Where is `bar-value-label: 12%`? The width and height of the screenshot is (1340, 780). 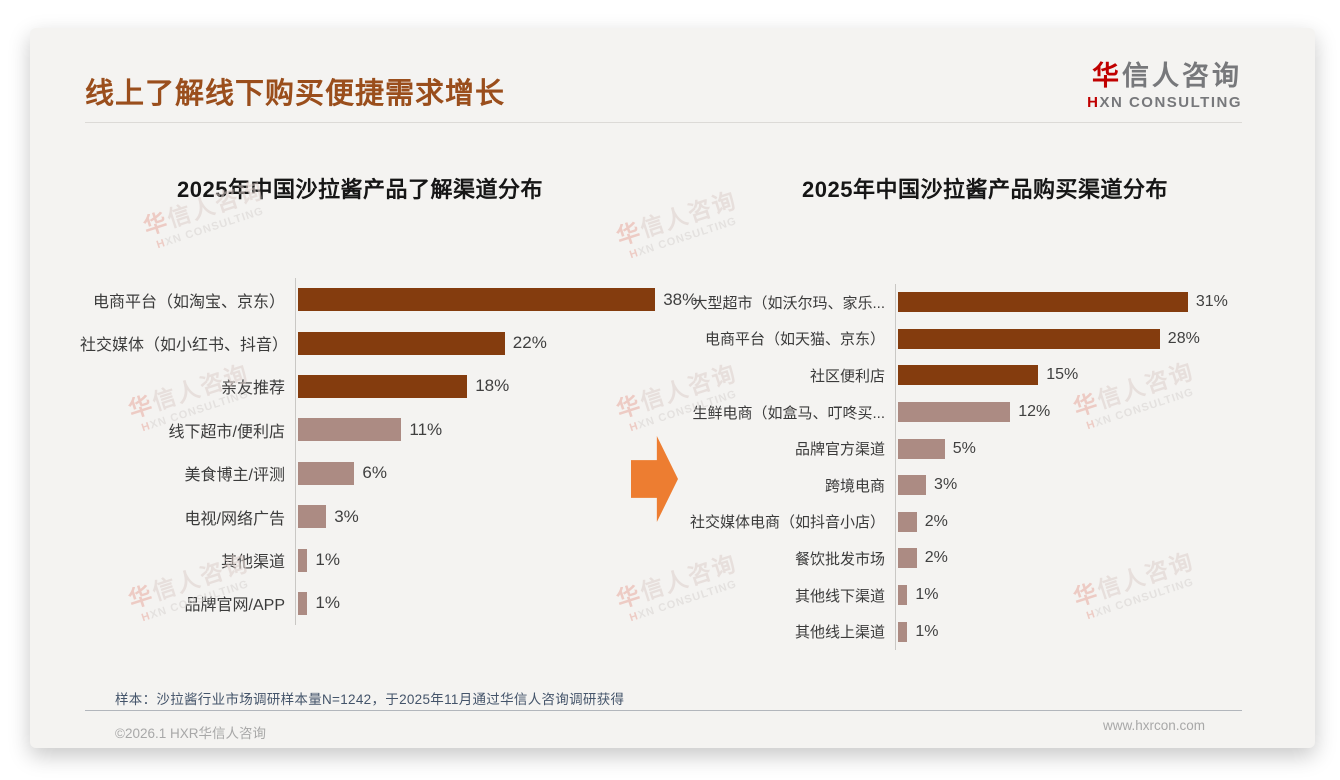
bar-value-label: 12% is located at coordinates (1034, 412).